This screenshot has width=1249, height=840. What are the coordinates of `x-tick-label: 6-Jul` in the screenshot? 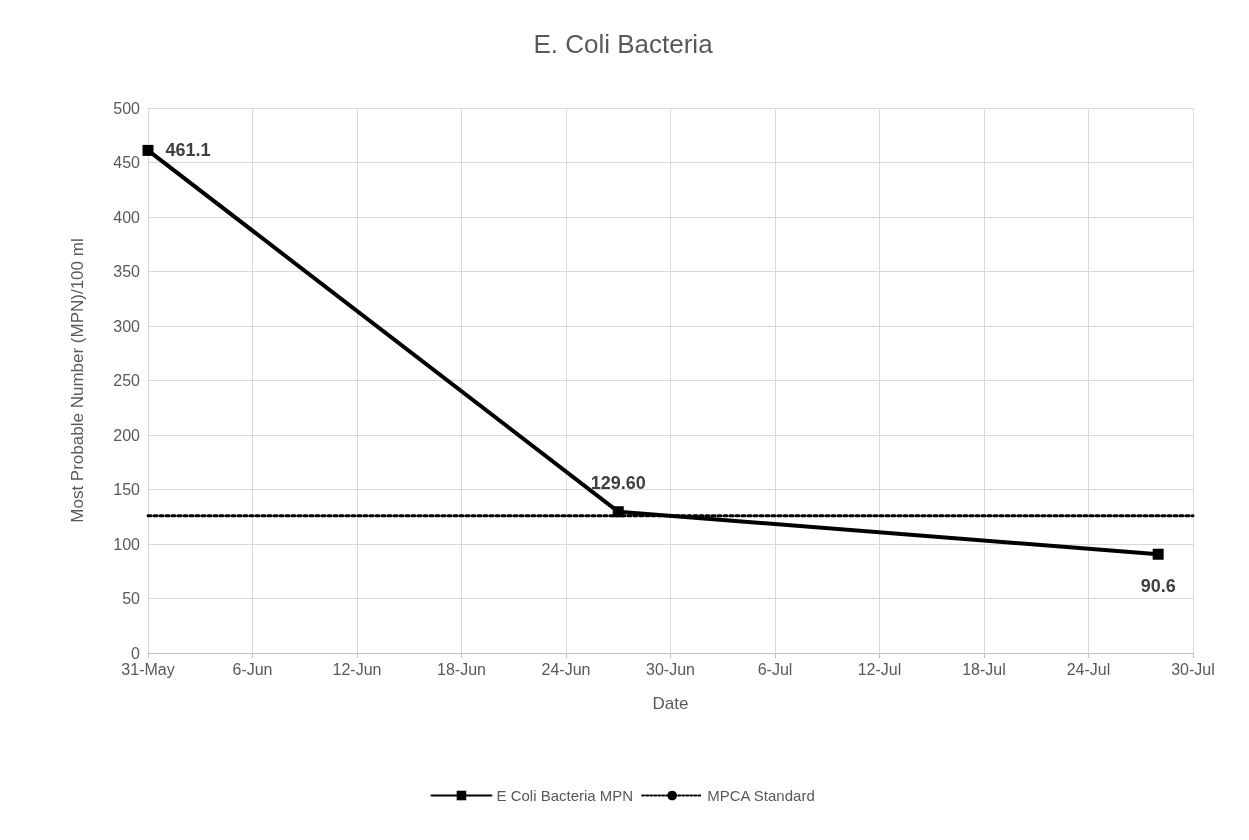 It's located at (775, 669).